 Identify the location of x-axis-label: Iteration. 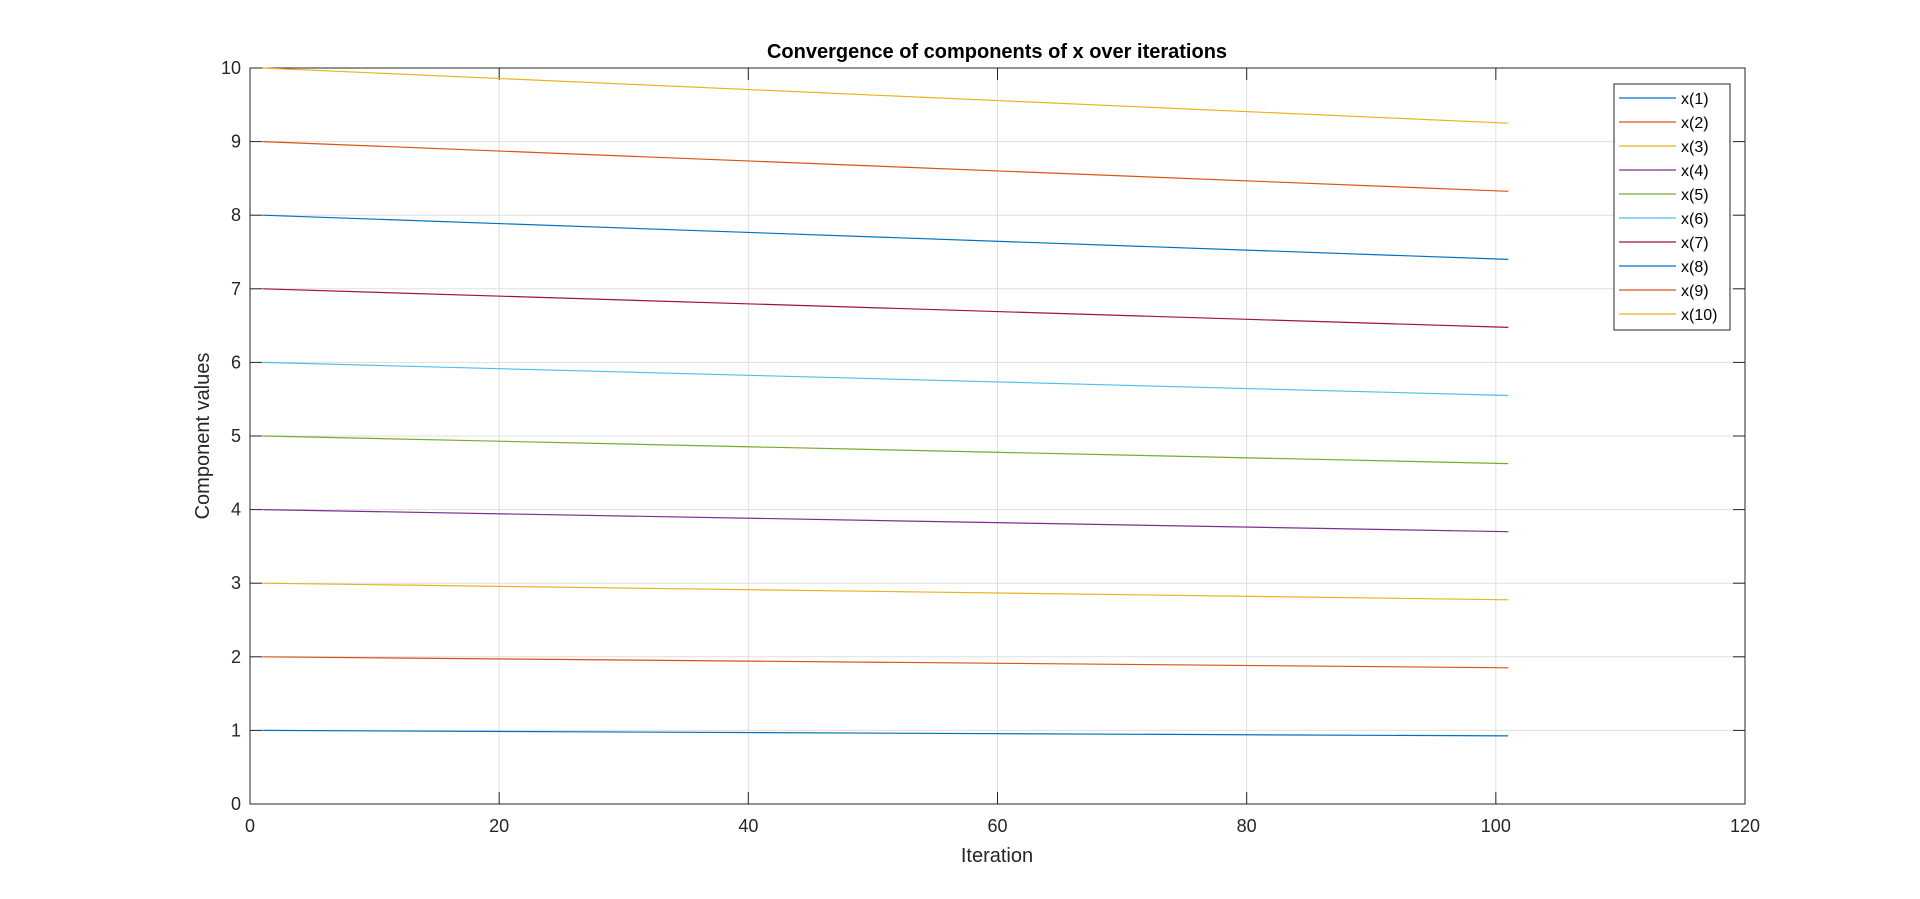
(997, 856).